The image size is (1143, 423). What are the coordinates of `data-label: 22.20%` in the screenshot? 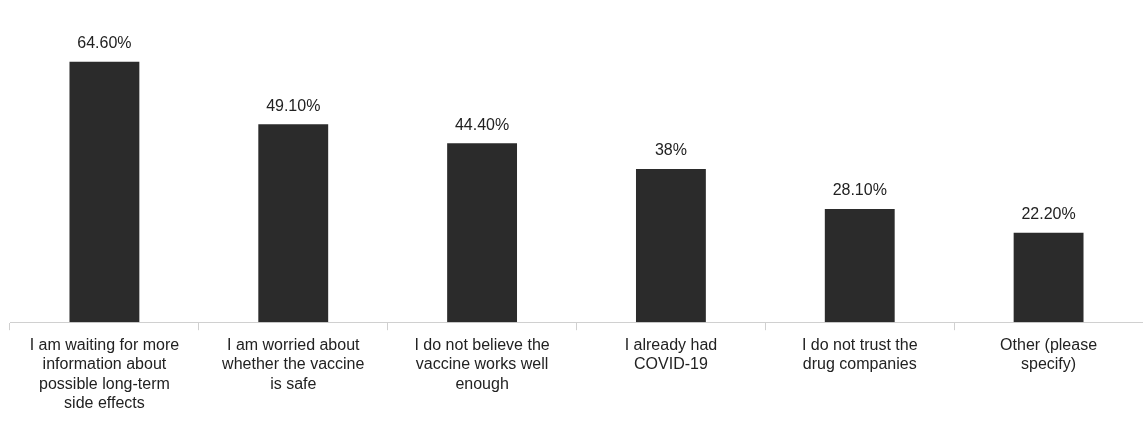 It's located at (1048, 214).